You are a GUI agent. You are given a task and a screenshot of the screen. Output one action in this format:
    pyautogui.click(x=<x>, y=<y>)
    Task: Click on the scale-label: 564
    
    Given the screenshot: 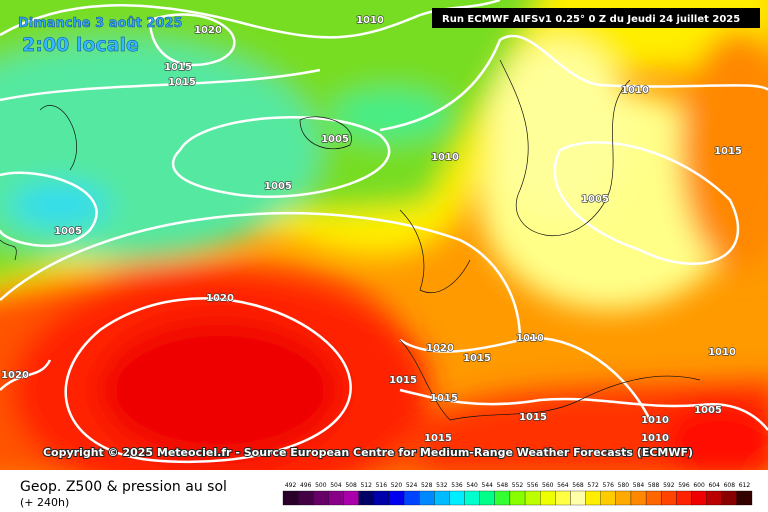 What is the action you would take?
    pyautogui.click(x=563, y=485)
    